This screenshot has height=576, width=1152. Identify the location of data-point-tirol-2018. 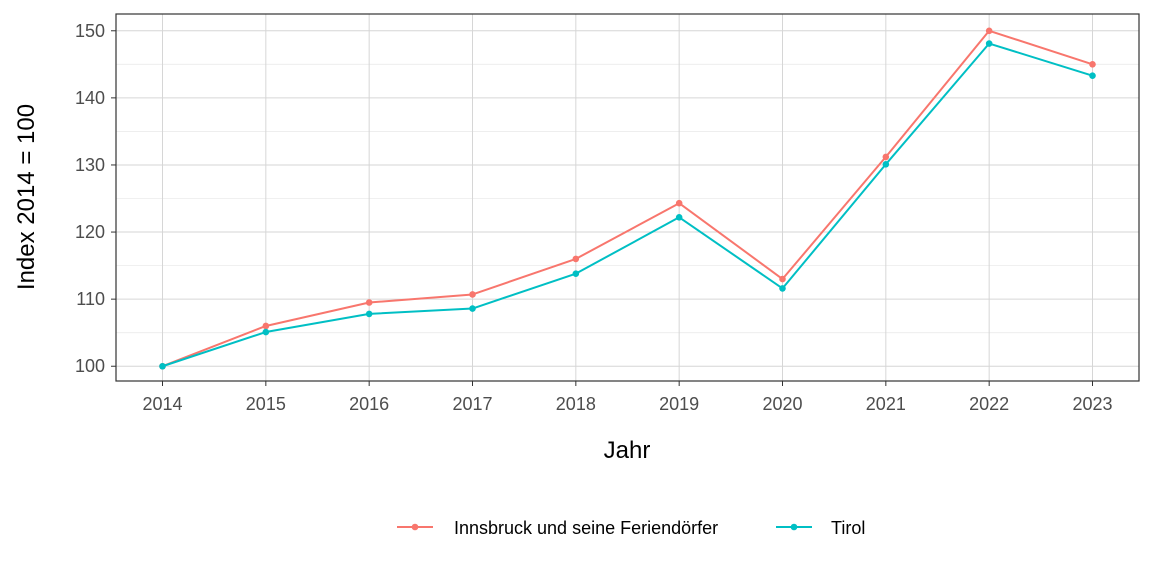
(576, 273).